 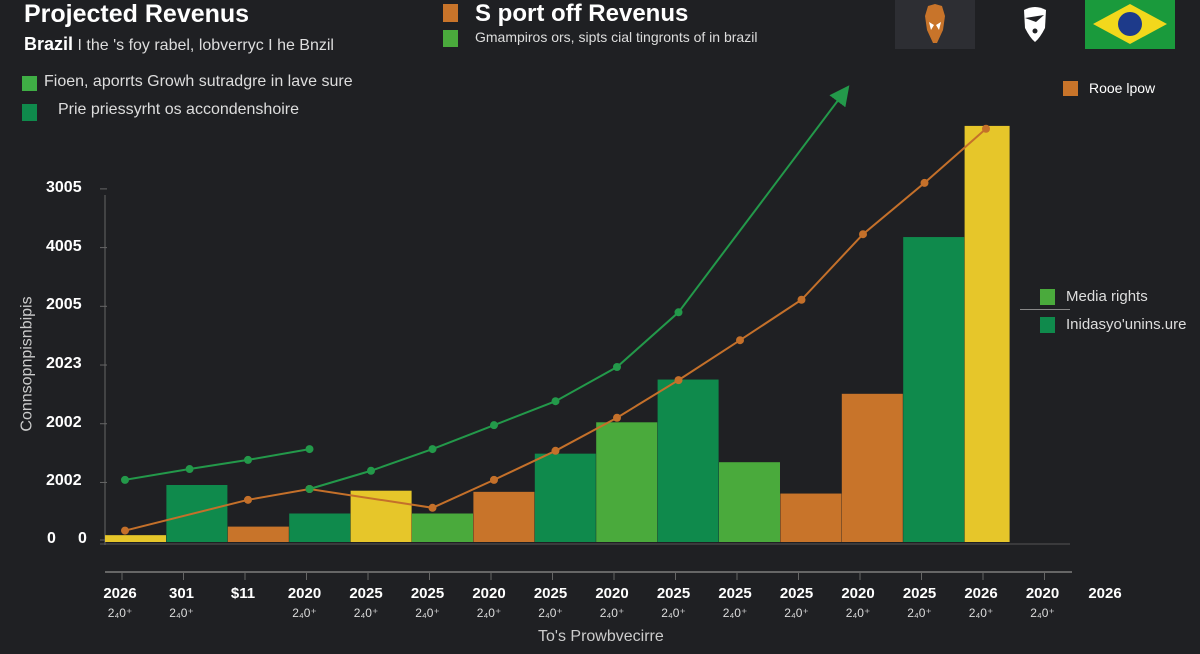 I want to click on legend-item: Prie priessyrht os accondenshoire, so click(x=179, y=109).